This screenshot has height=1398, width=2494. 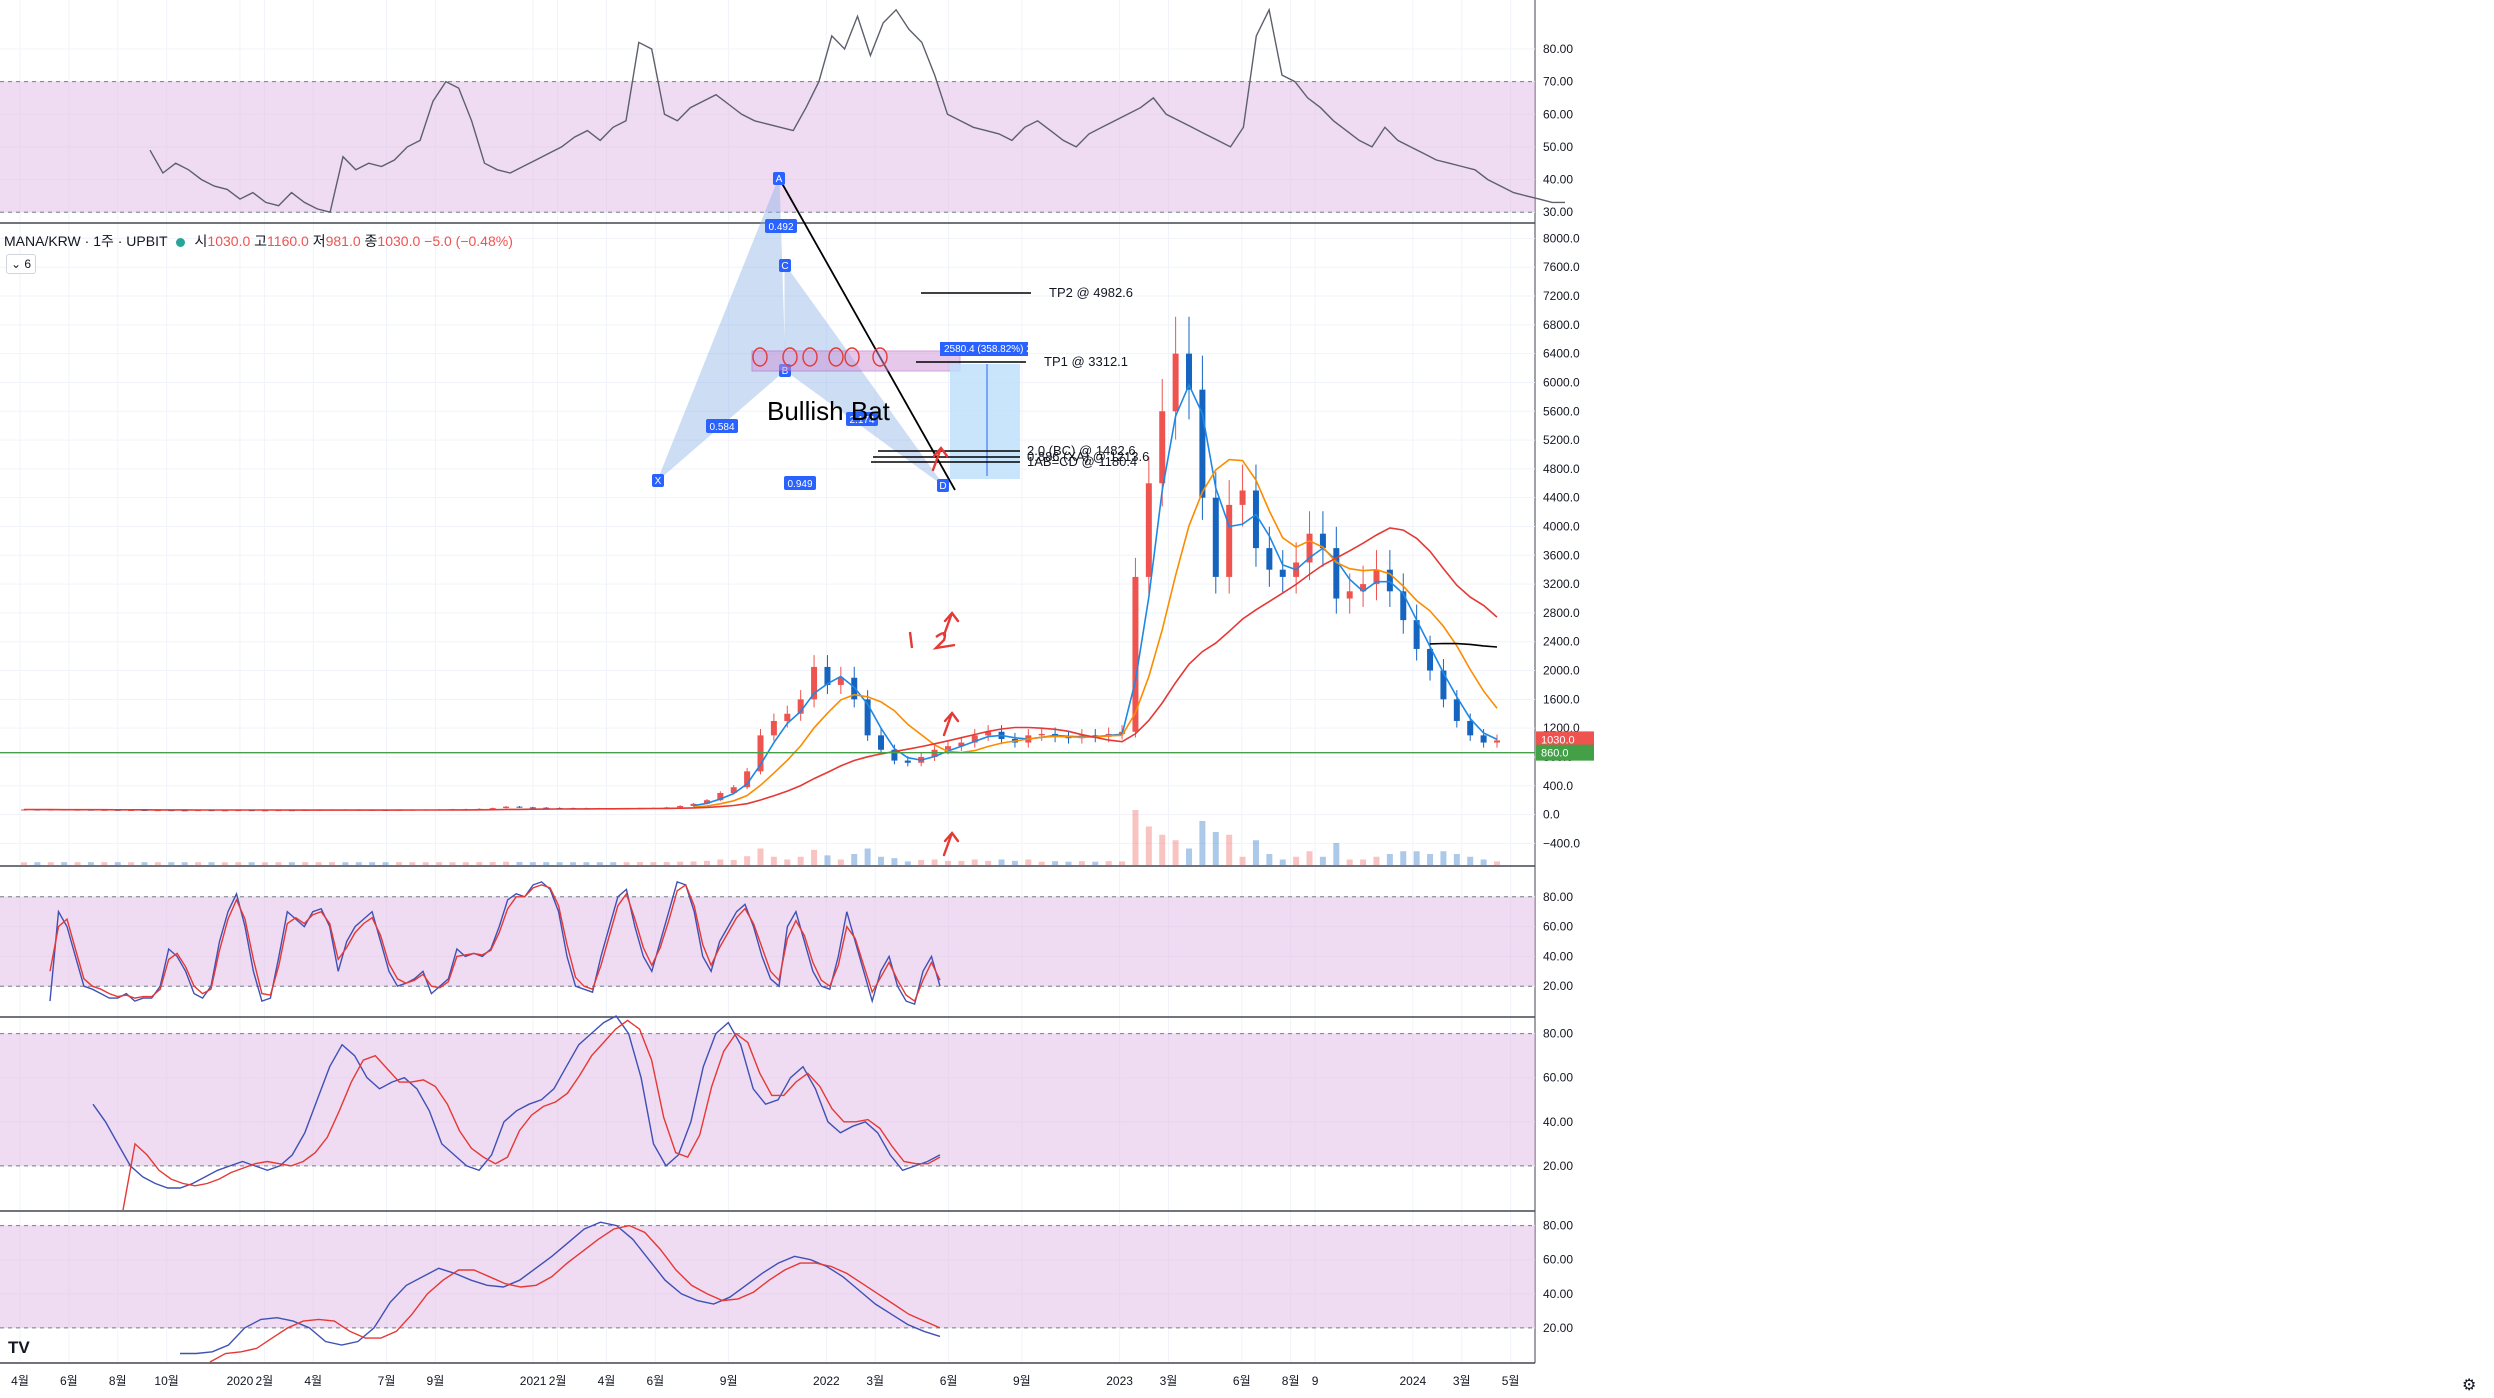 What do you see at coordinates (201, 241) in the screenshot?
I see `open-label: 시` at bounding box center [201, 241].